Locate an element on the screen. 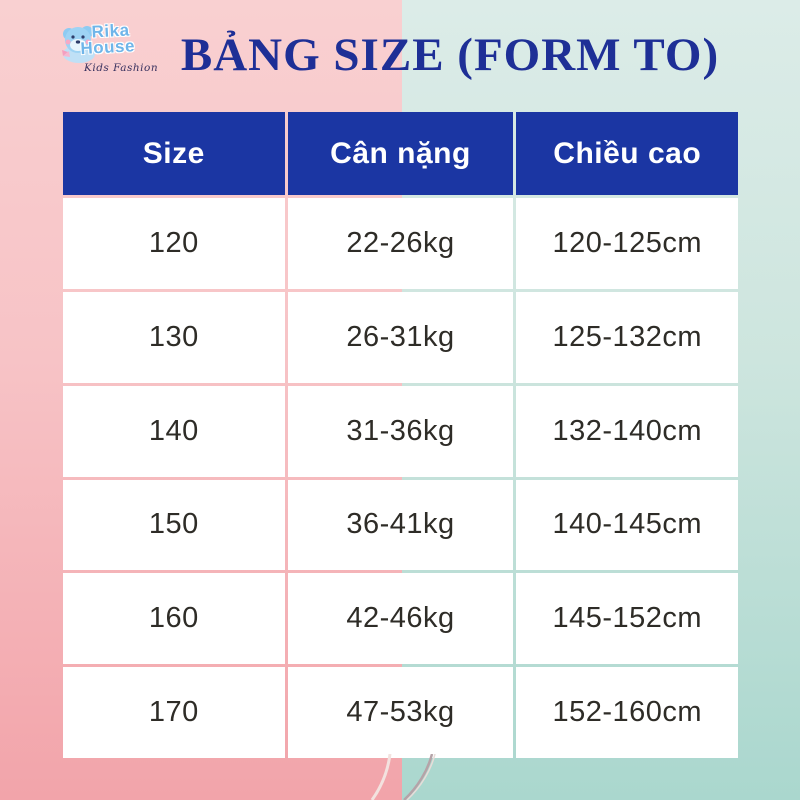  header-cell-size: Size is located at coordinates (174, 153).